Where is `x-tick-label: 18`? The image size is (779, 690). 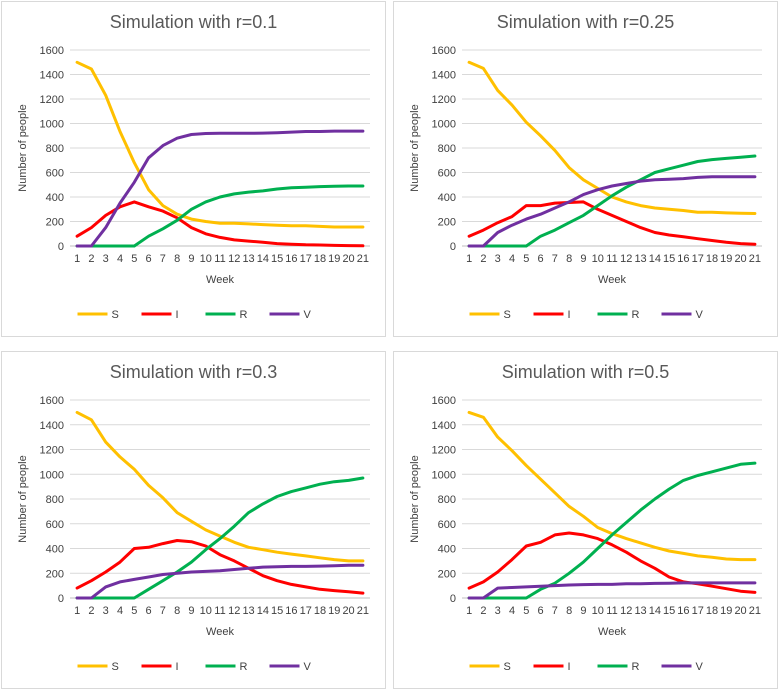 x-tick-label: 18 is located at coordinates (712, 611).